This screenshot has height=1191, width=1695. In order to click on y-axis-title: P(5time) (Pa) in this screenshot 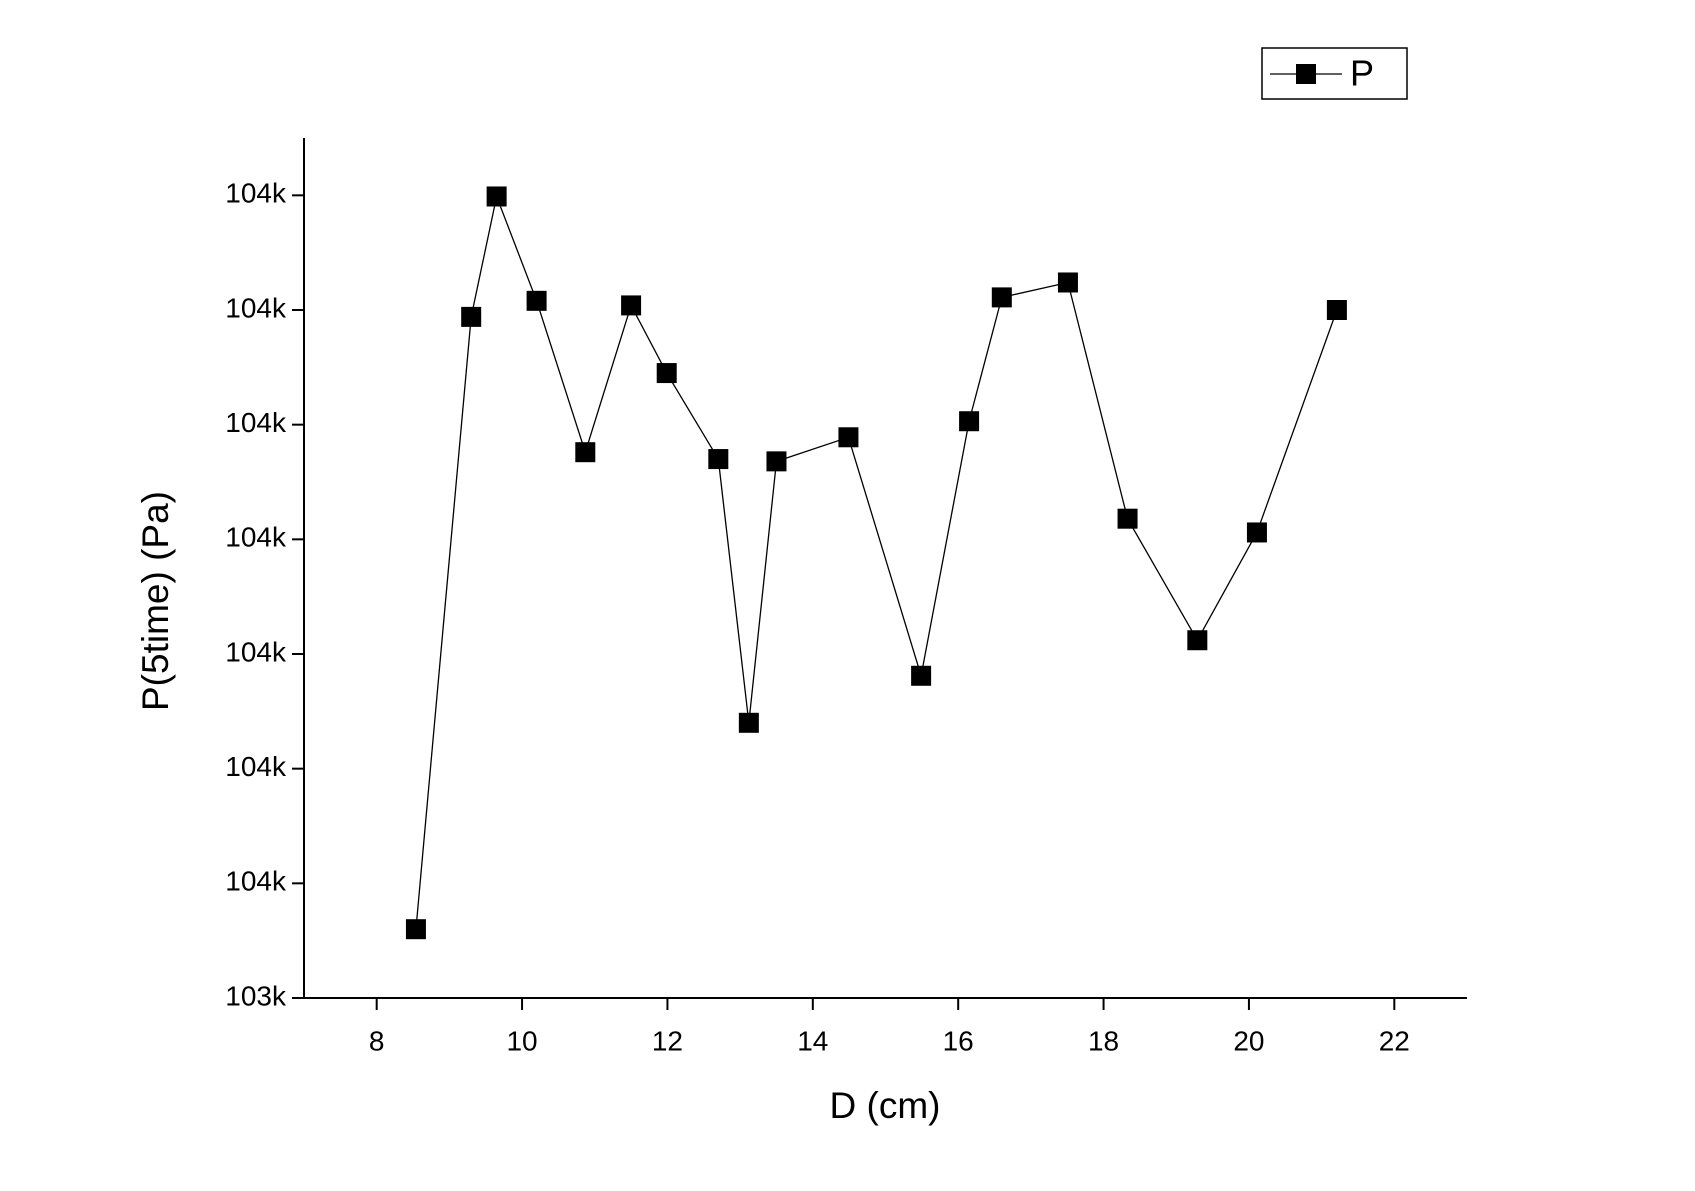, I will do `click(155, 601)`.